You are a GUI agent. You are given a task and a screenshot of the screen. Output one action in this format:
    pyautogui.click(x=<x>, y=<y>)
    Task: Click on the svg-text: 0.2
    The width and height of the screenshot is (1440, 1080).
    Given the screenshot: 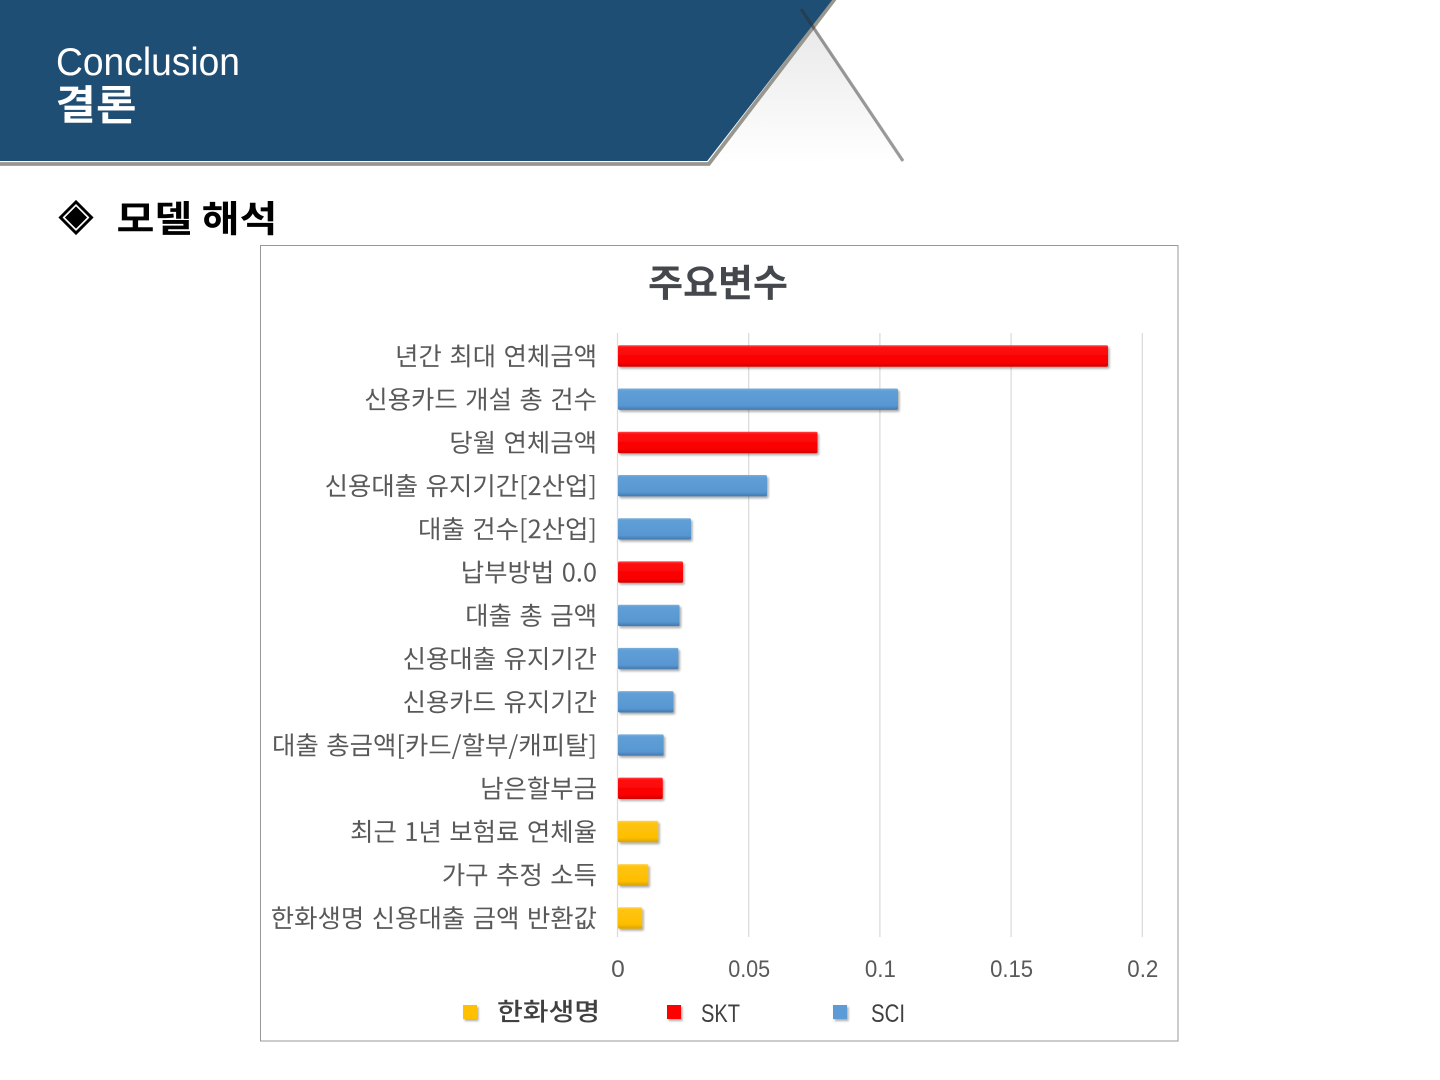 What is the action you would take?
    pyautogui.click(x=1142, y=969)
    